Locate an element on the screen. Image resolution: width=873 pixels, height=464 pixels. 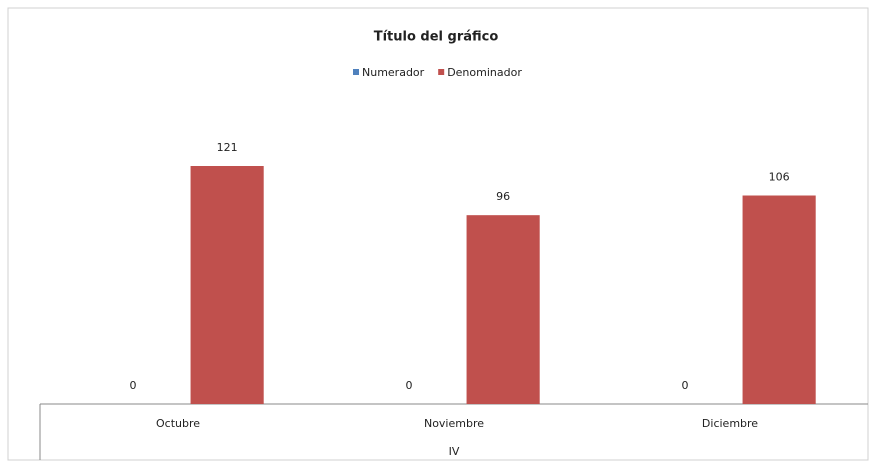
data-label: 121 is located at coordinates (227, 147).